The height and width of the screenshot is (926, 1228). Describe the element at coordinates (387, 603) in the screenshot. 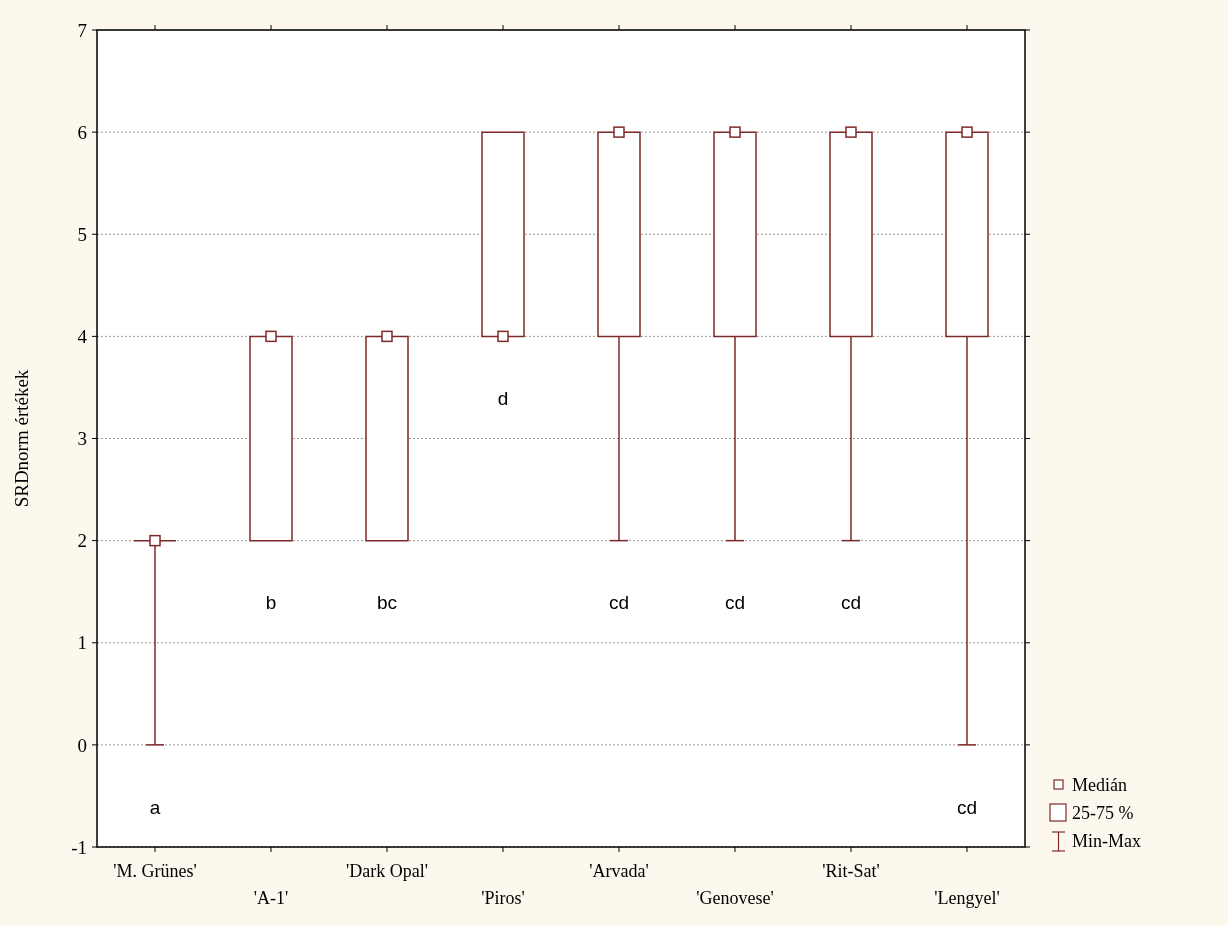

I see `annotation: bc` at that location.